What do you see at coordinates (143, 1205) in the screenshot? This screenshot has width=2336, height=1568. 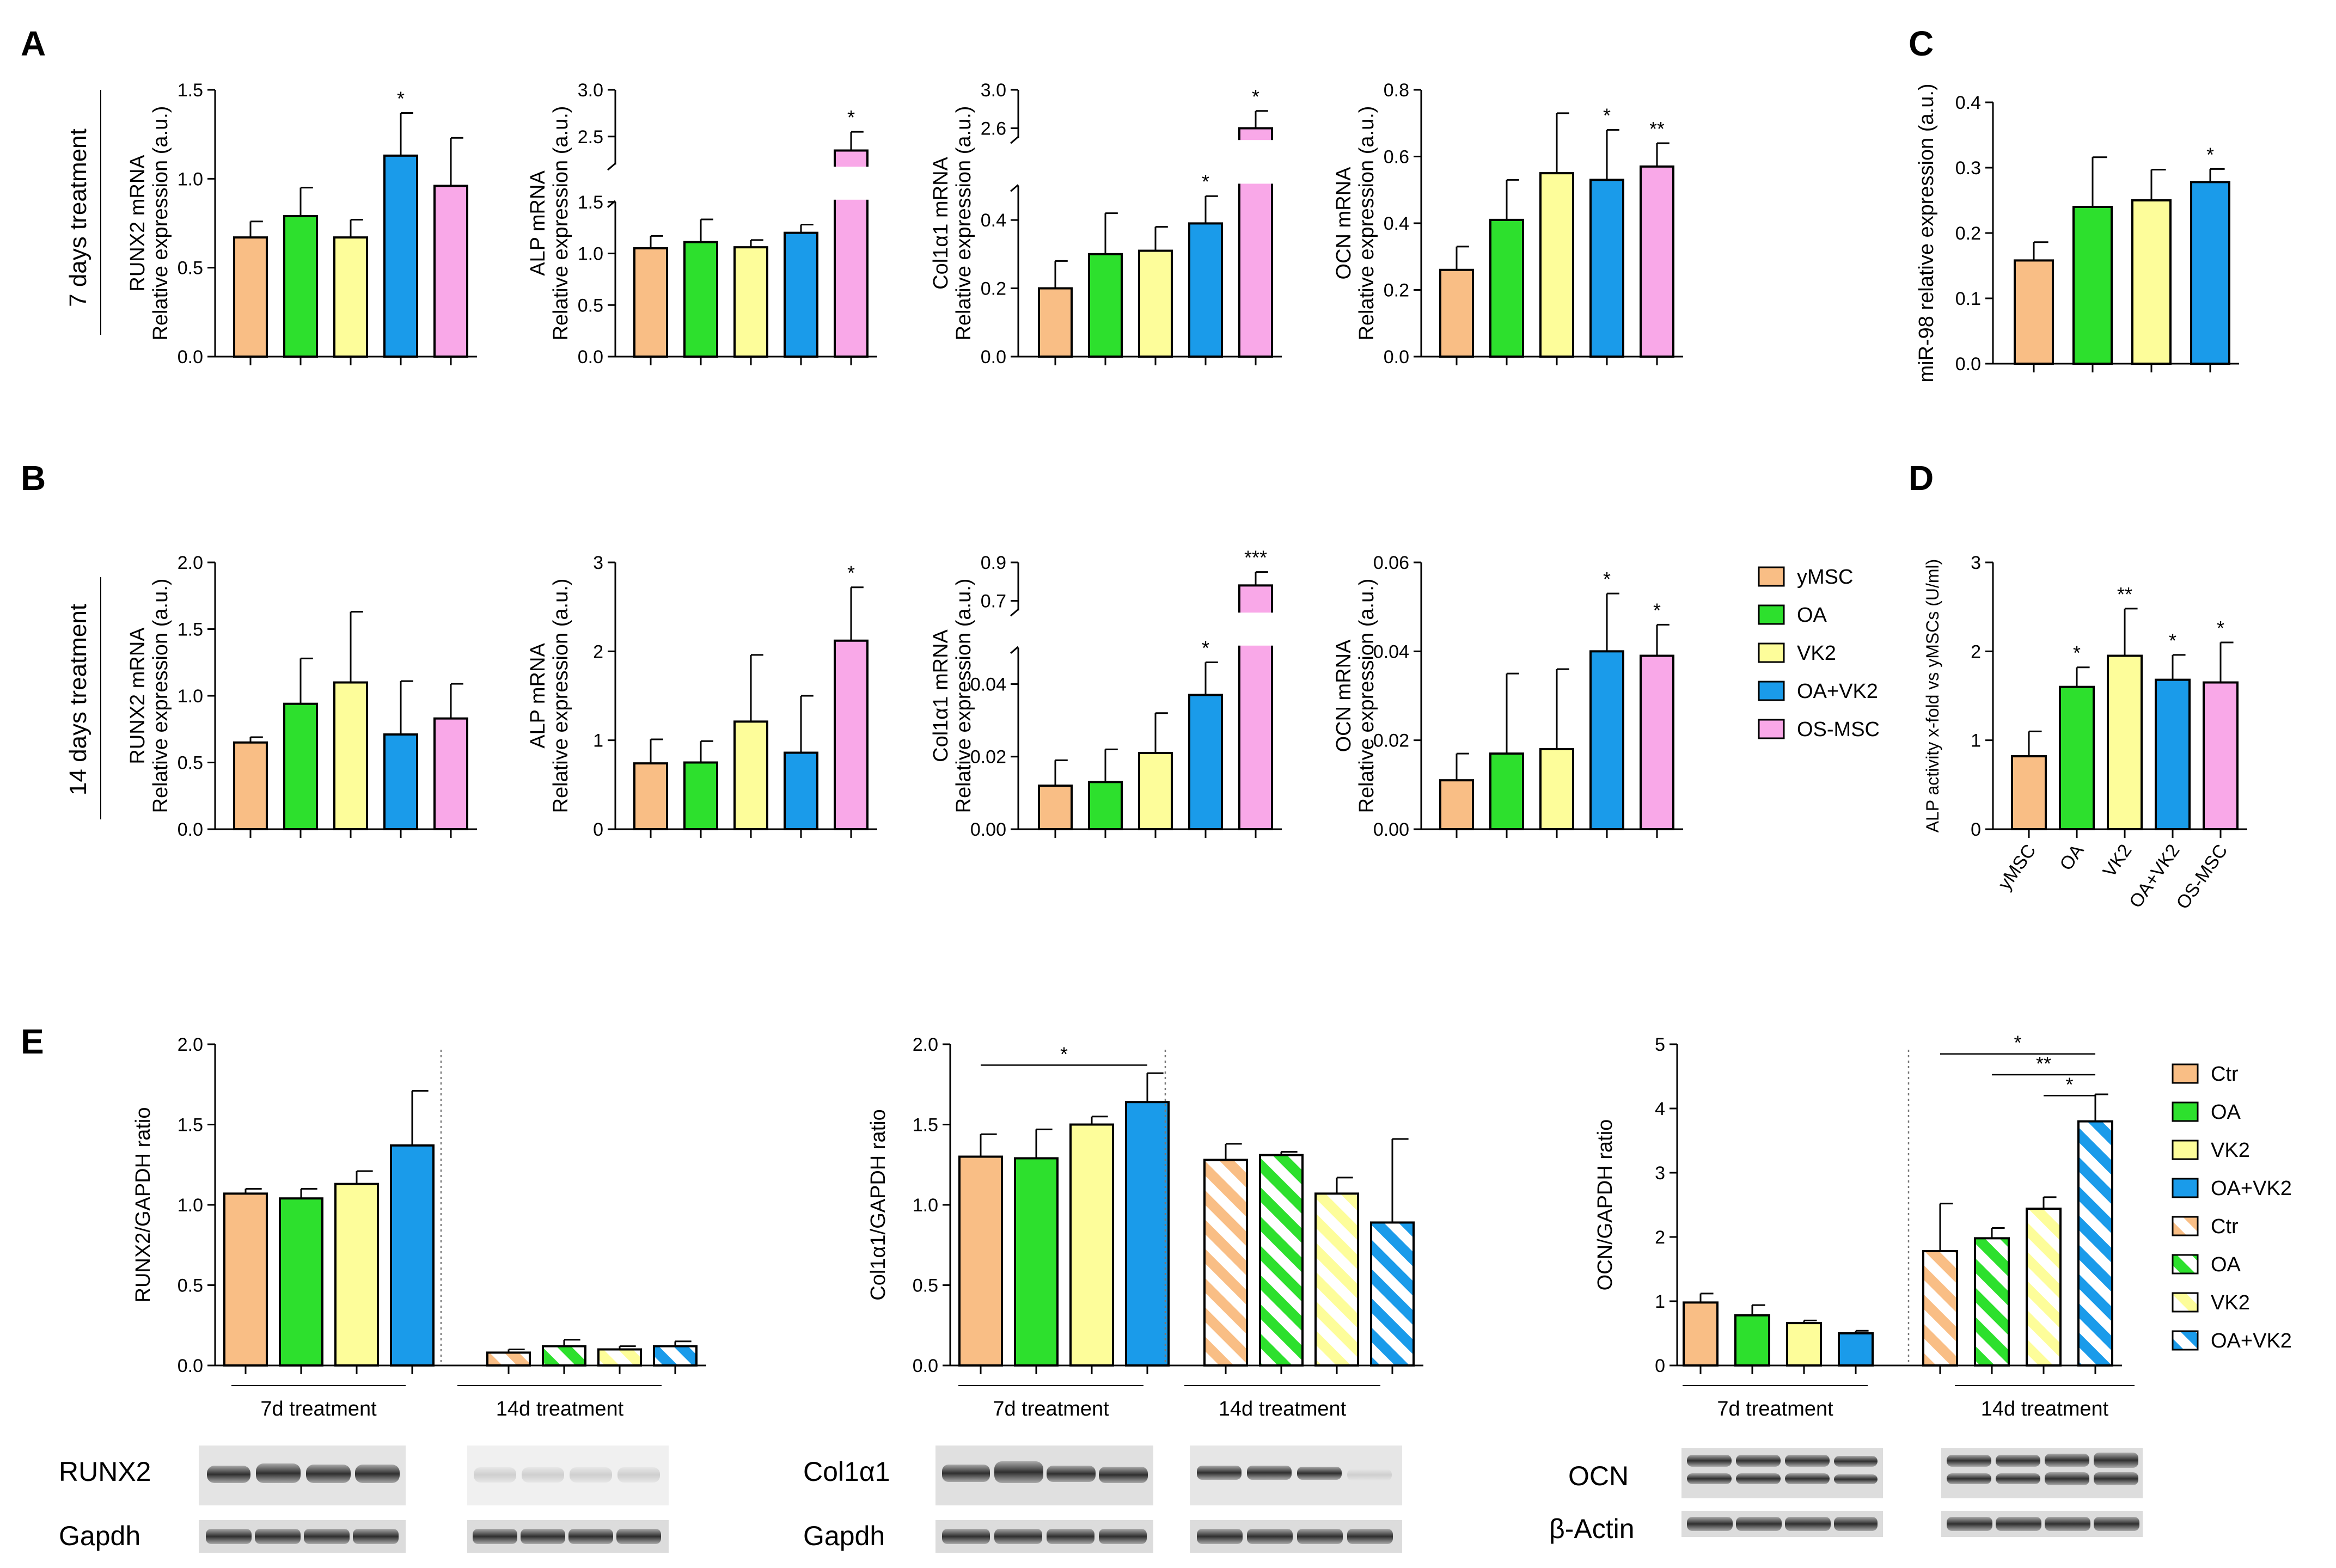 I see `y-axis-title: RUNX2/GAPDH ratio` at bounding box center [143, 1205].